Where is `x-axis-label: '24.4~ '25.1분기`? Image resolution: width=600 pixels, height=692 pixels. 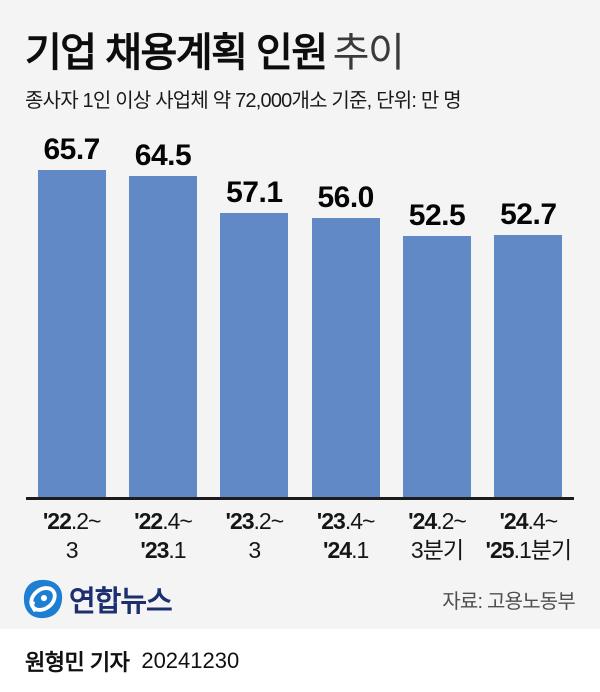 x-axis-label: '24.4~ '25.1분기 is located at coordinates (528, 536).